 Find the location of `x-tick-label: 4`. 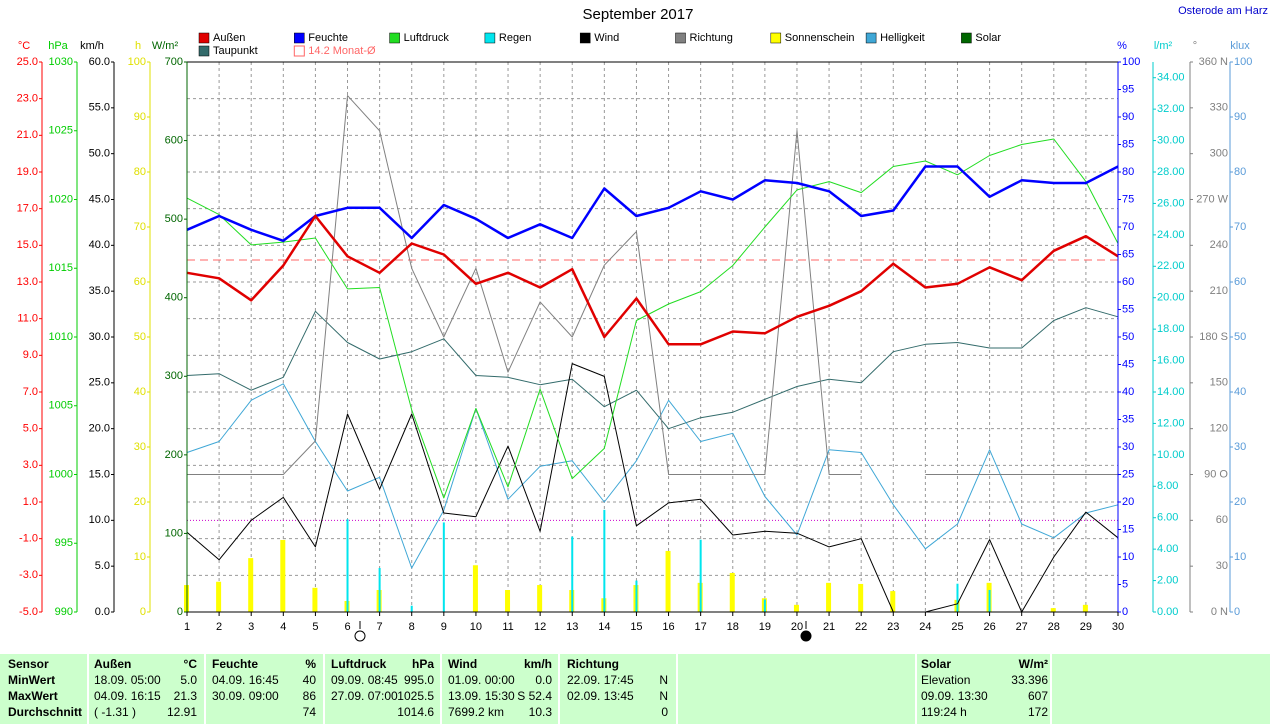

x-tick-label: 4 is located at coordinates (283, 627).